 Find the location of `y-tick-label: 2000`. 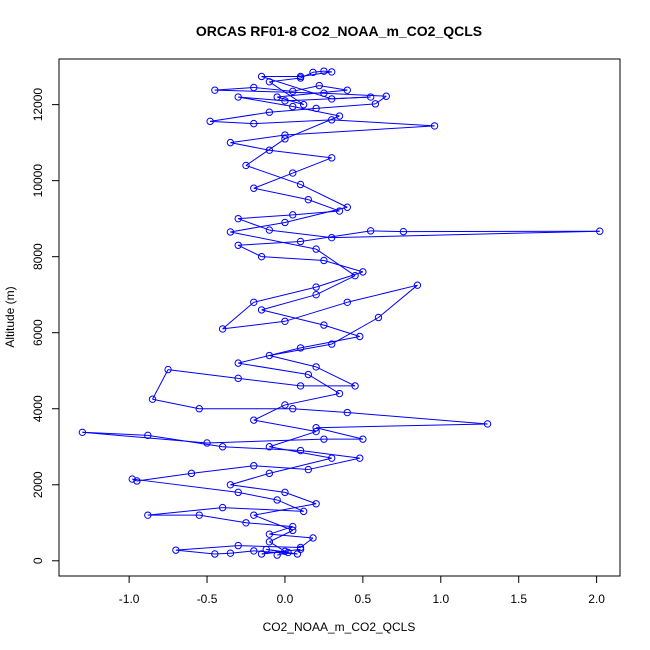

y-tick-label: 2000 is located at coordinates (38, 484).